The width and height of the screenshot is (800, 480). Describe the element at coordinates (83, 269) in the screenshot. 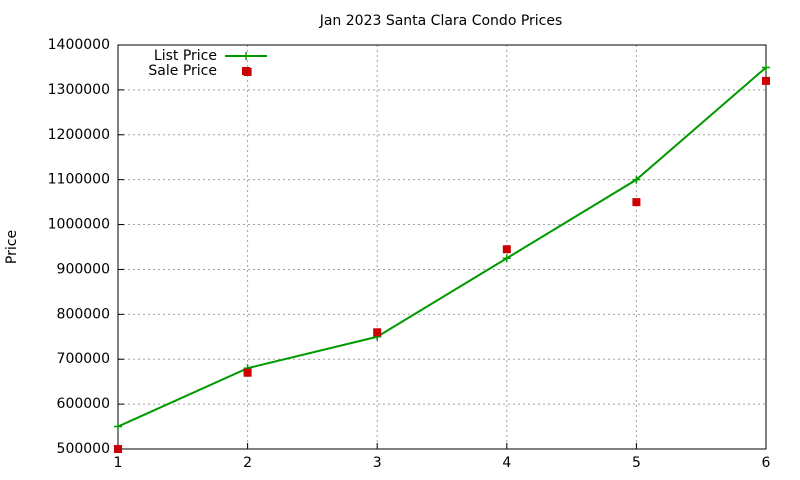

I see `y-tick-label: 900000` at that location.